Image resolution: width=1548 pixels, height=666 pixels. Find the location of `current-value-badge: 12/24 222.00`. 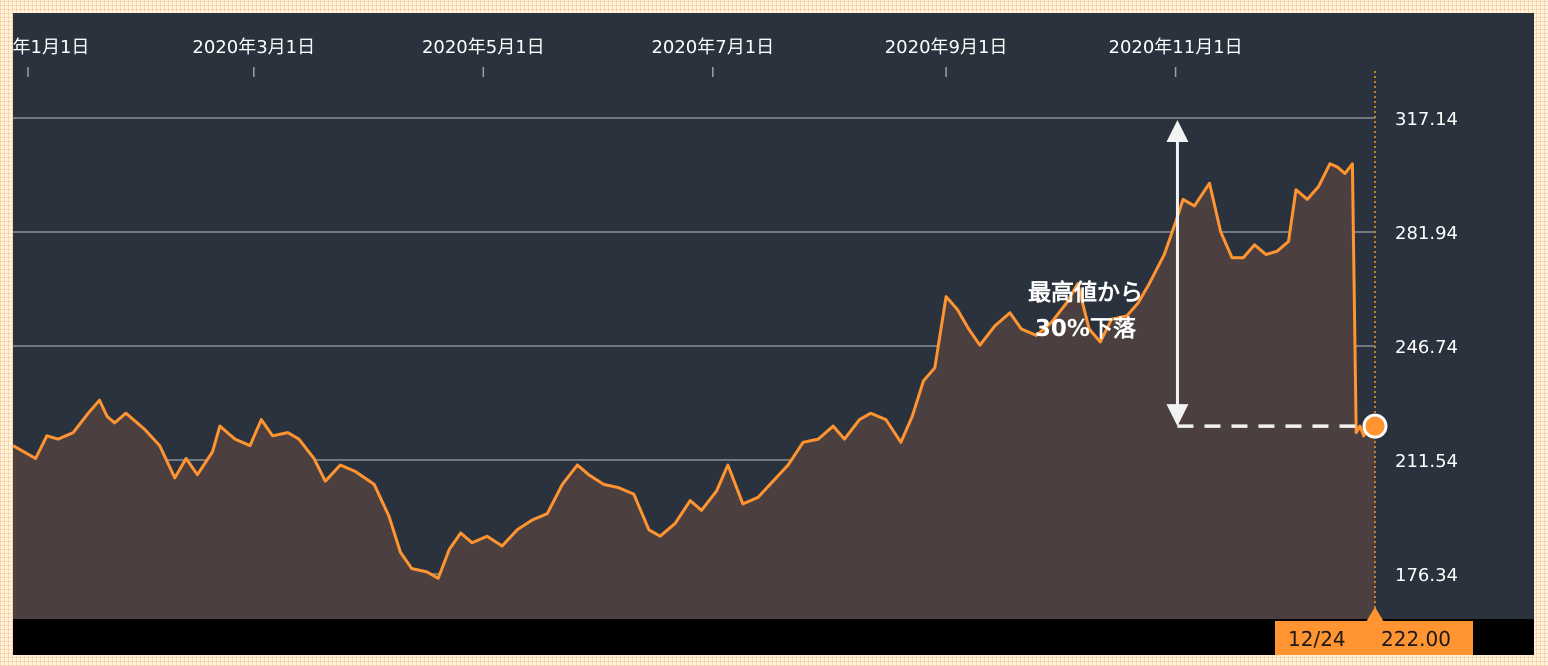

current-value-badge: 12/24 222.00 is located at coordinates (1374, 631).